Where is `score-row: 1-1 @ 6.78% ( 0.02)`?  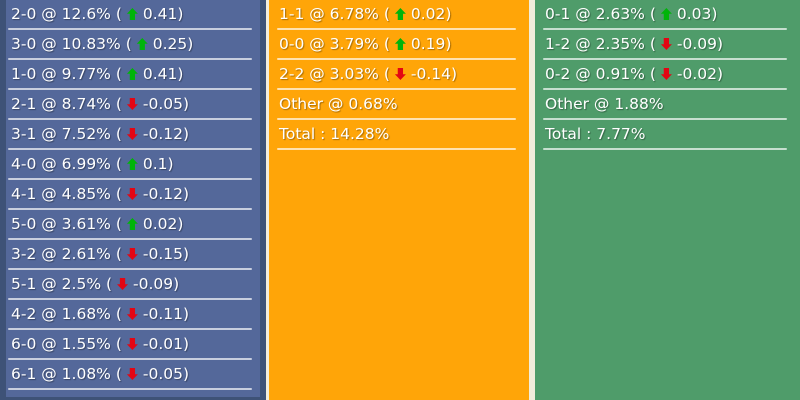 score-row: 1-1 @ 6.78% ( 0.02) is located at coordinates (399, 14).